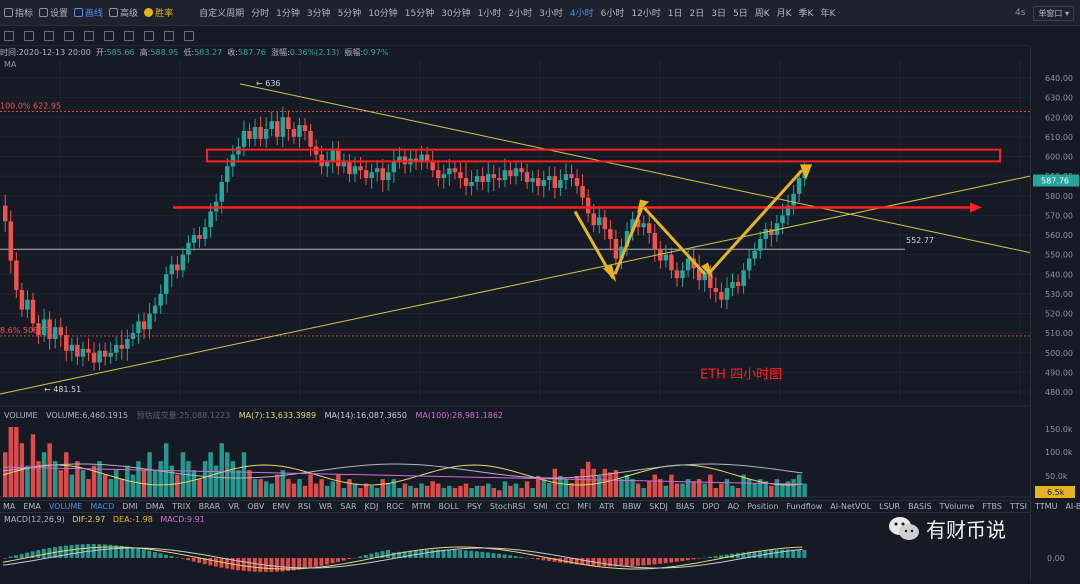  What do you see at coordinates (762, 14) in the screenshot?
I see `period-18: 周K` at bounding box center [762, 14].